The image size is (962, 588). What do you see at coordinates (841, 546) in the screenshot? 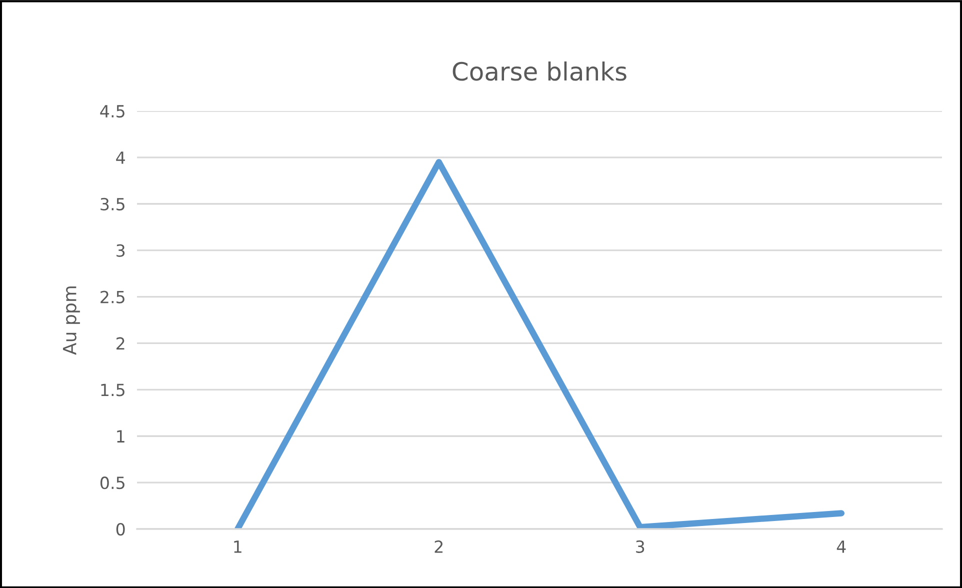
I see `x-tick-label: 4` at bounding box center [841, 546].